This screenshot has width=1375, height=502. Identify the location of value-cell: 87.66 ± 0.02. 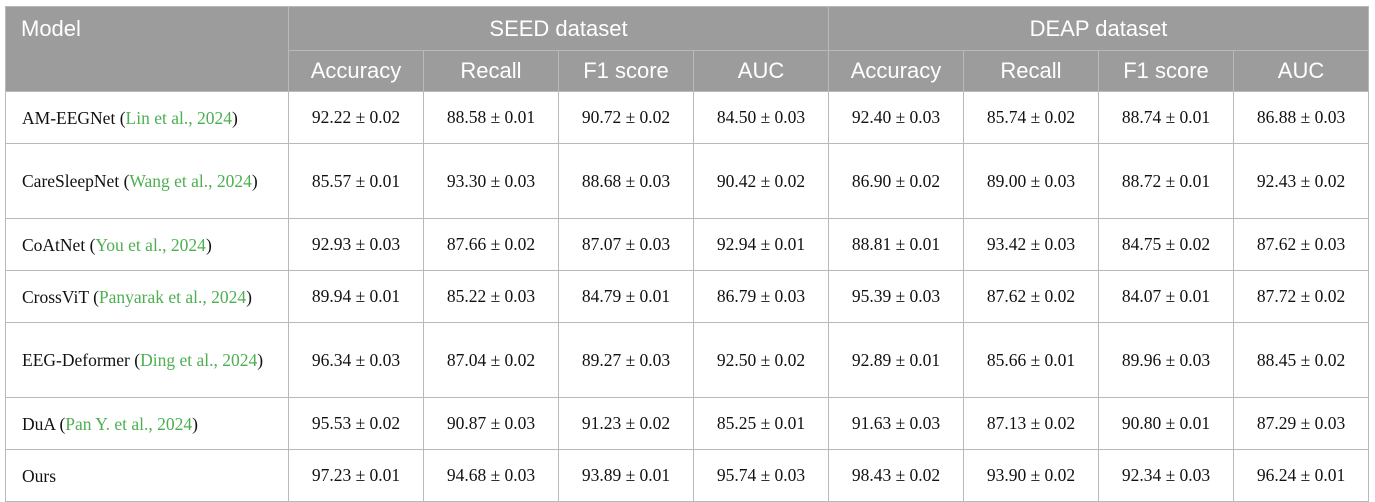
(491, 244).